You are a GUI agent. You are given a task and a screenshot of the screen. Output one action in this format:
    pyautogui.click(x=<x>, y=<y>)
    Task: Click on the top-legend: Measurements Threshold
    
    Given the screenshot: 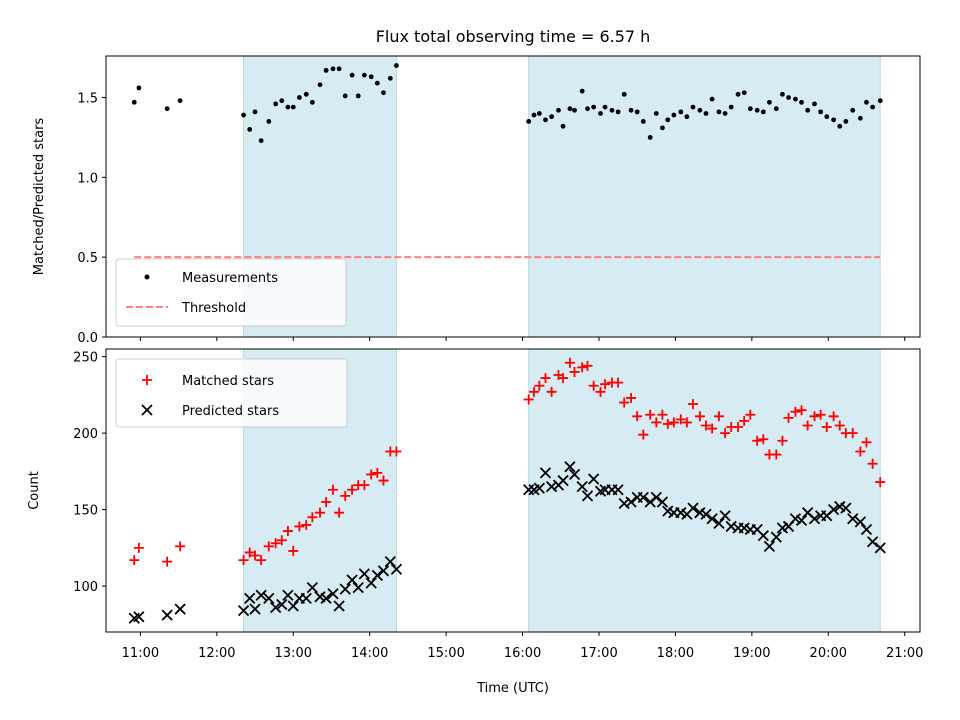 What is the action you would take?
    pyautogui.click(x=231, y=292)
    